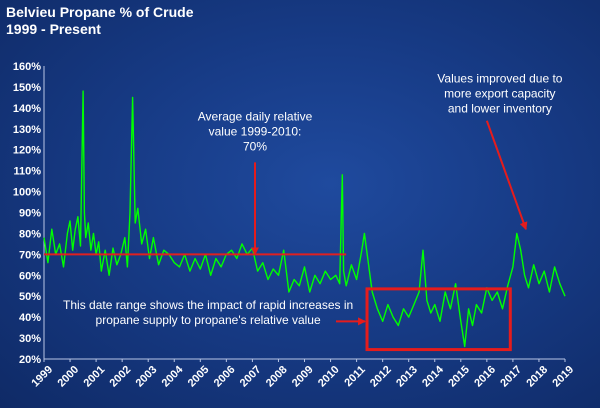 The width and height of the screenshot is (600, 408). What do you see at coordinates (407, 377) in the screenshot?
I see `x-tick-label: 2013` at bounding box center [407, 377].